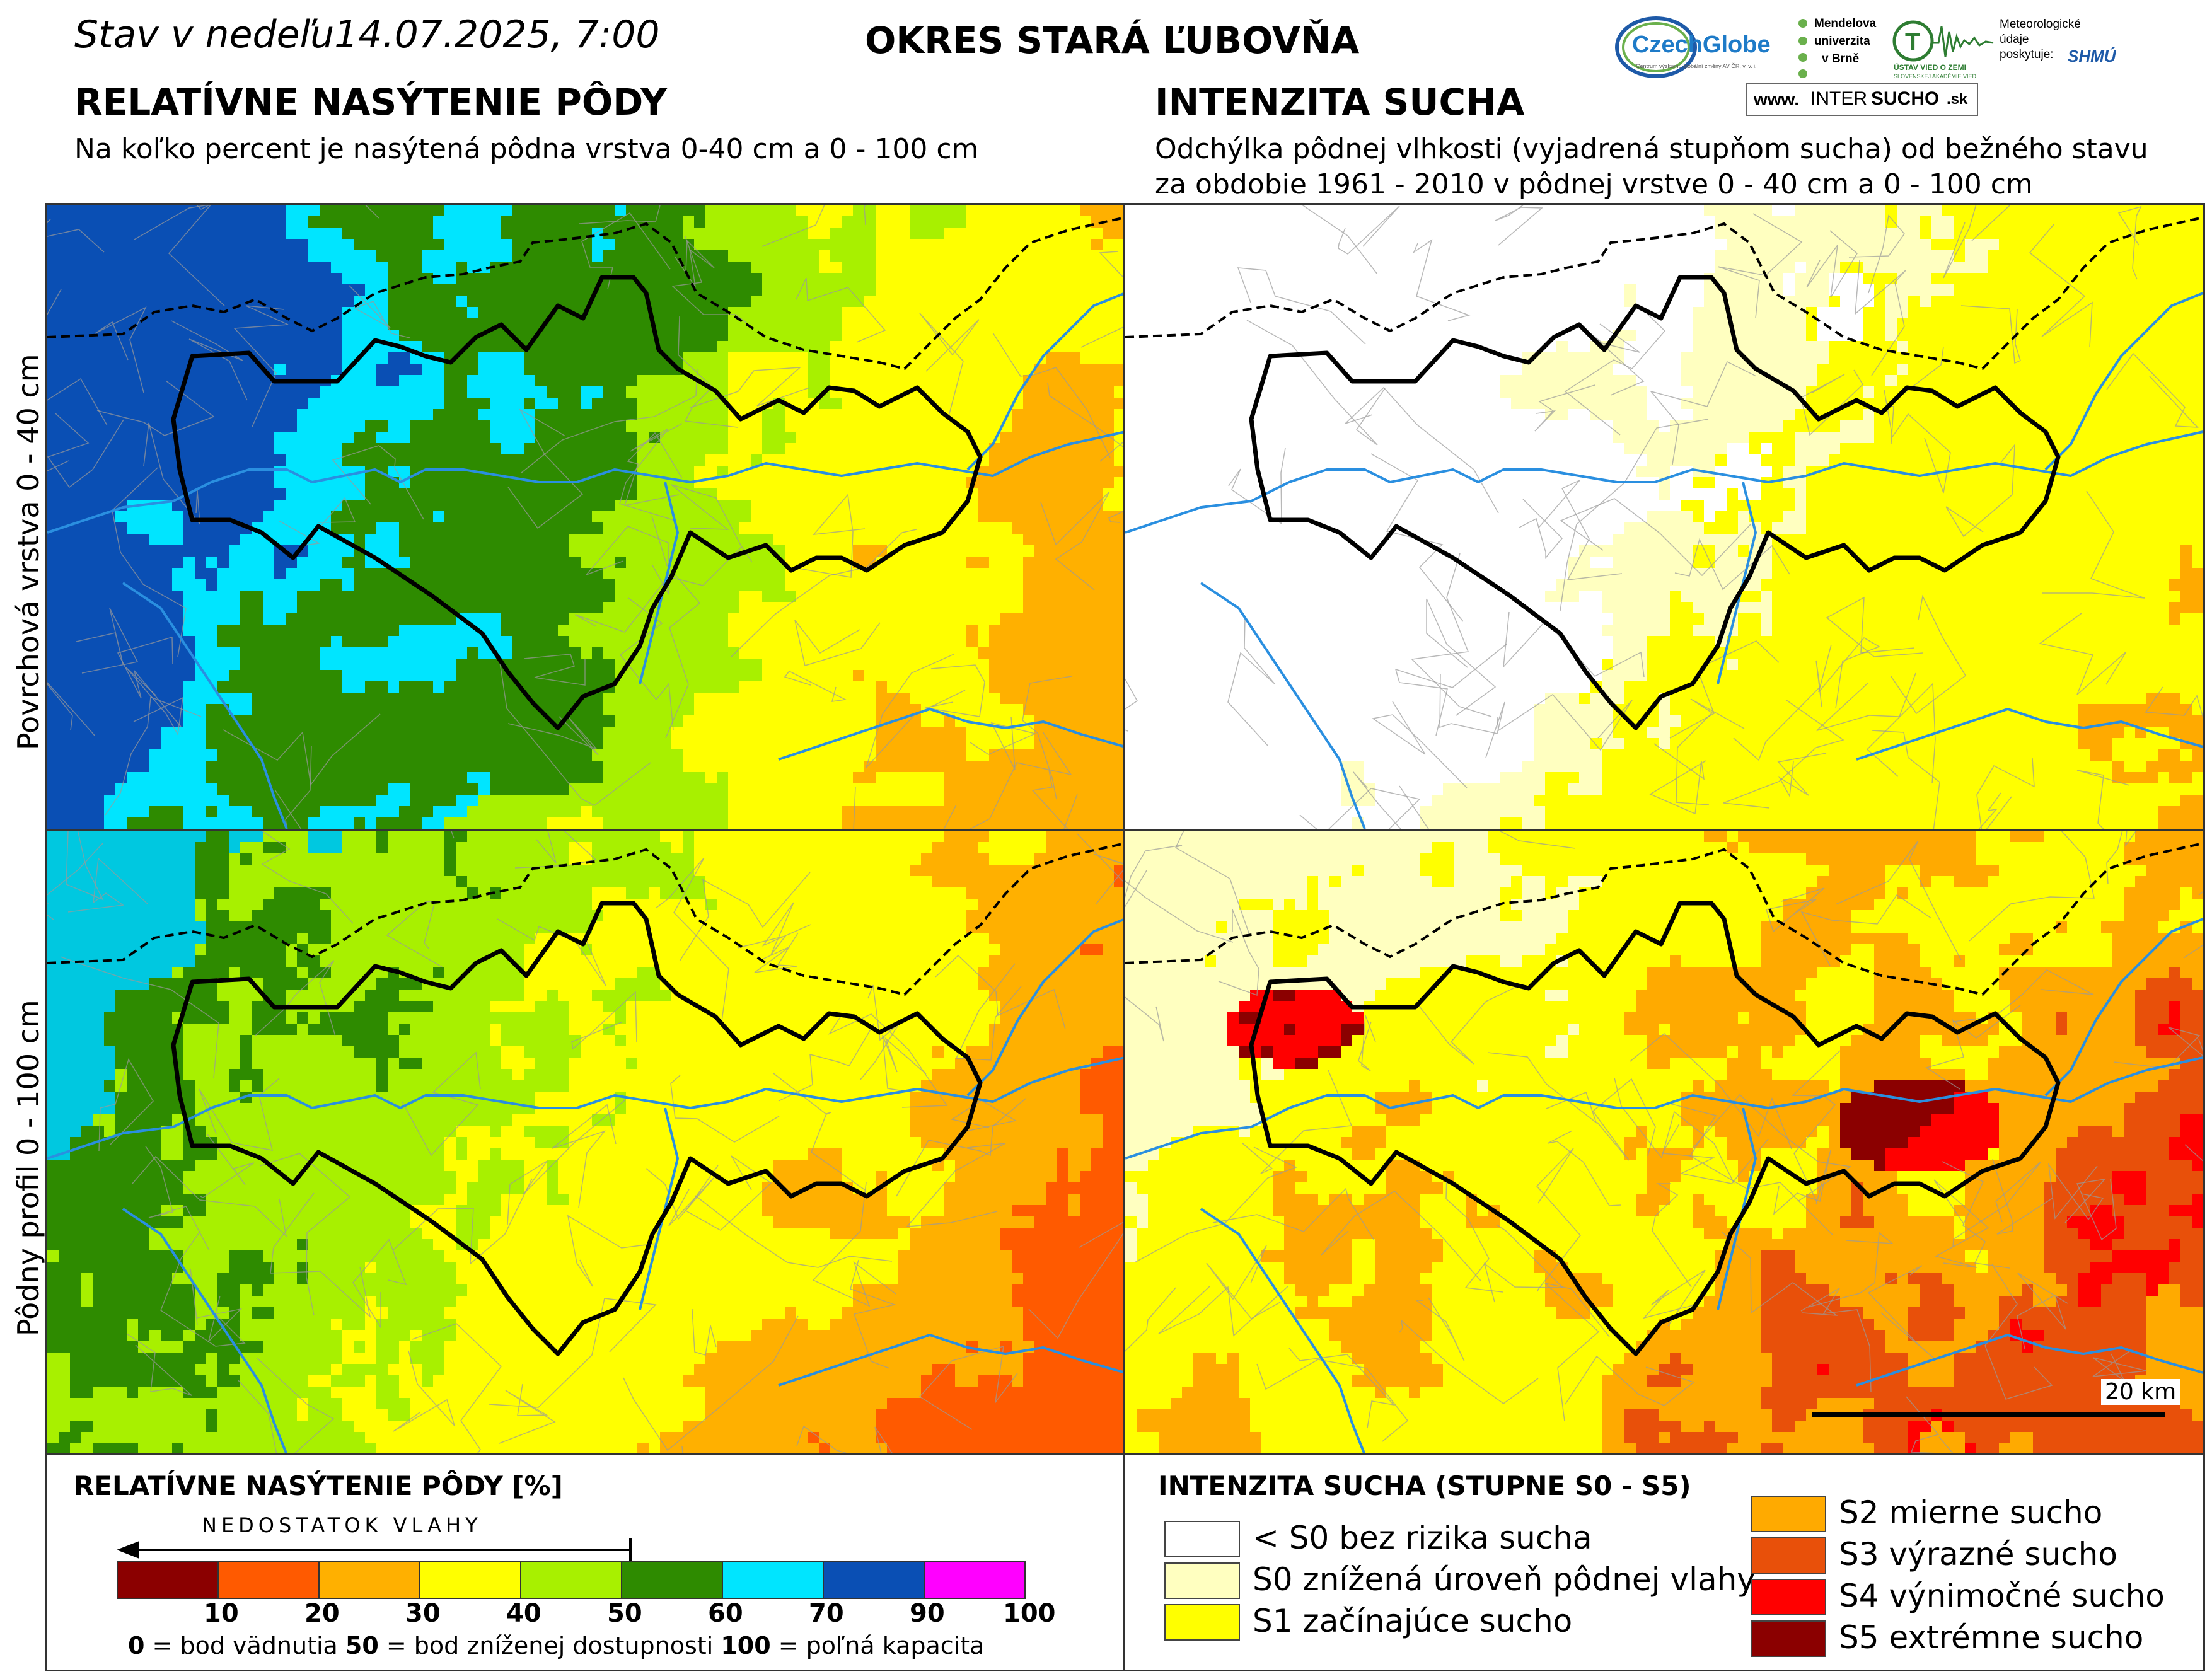 The image size is (2212, 1674). I want to click on uvz-name: ÚSTAV VIED O ZEMI, so click(1930, 67).